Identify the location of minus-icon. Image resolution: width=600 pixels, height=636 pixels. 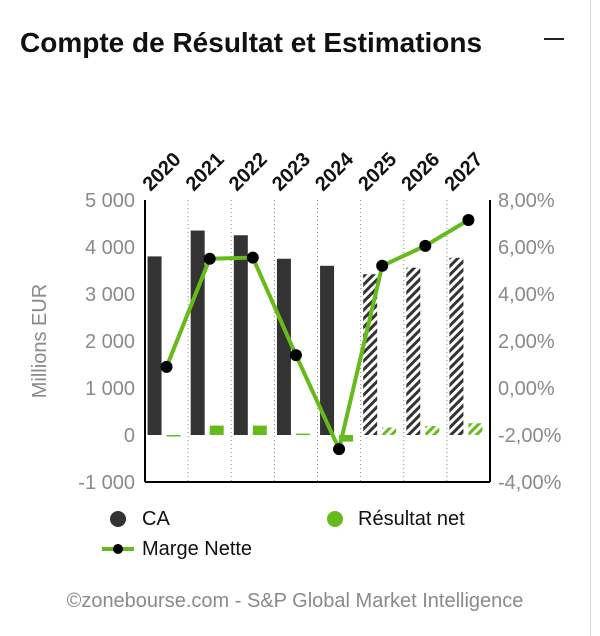
(554, 38).